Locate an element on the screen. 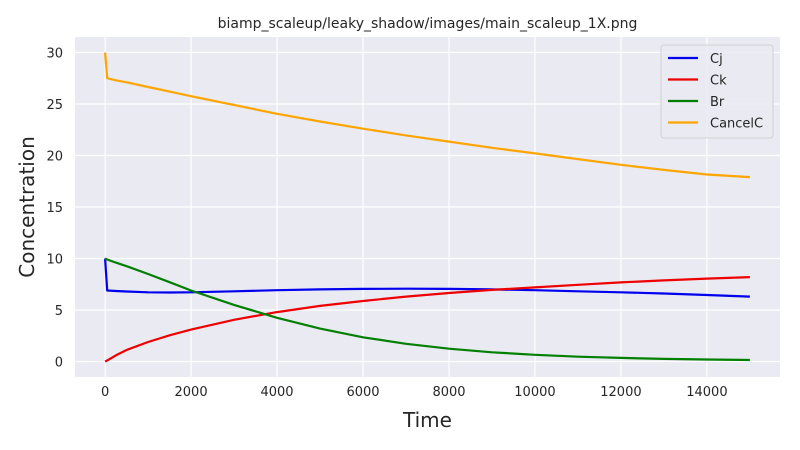 This screenshot has width=800, height=450. y-axis-label: Concentration is located at coordinates (27, 206).